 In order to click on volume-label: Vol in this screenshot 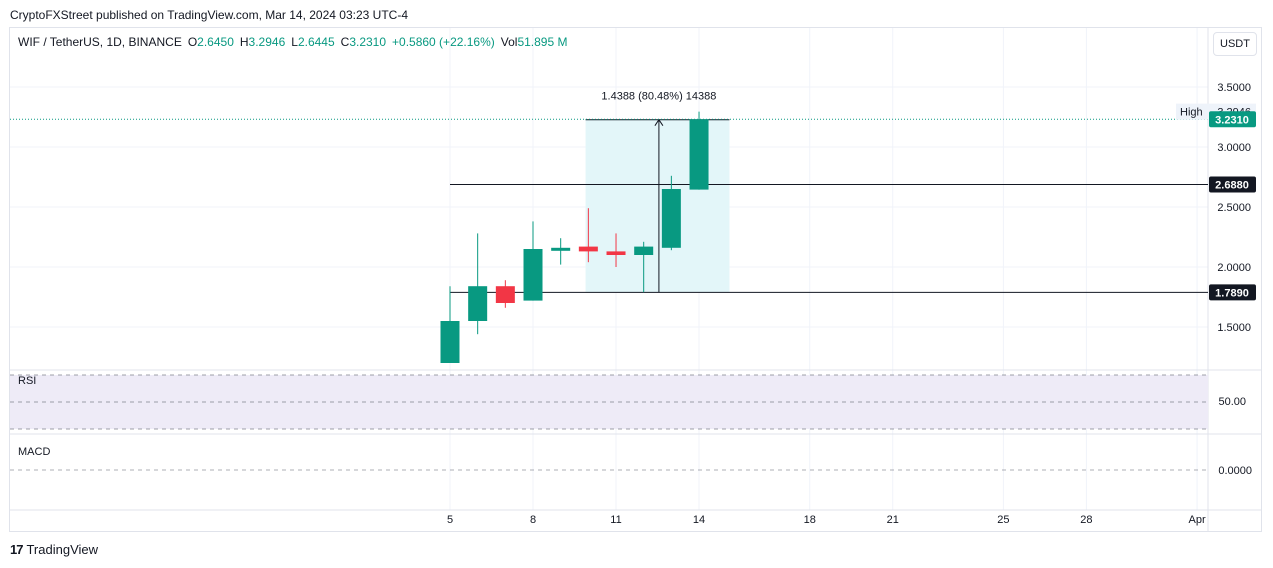, I will do `click(509, 42)`.